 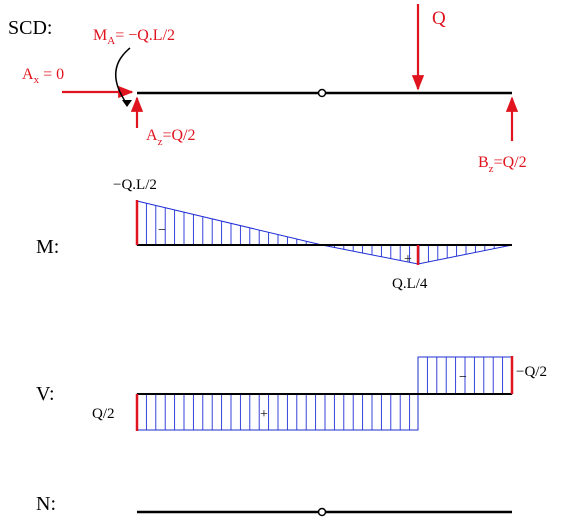 What do you see at coordinates (320, 232) in the screenshot?
I see `moment-hatching` at bounding box center [320, 232].